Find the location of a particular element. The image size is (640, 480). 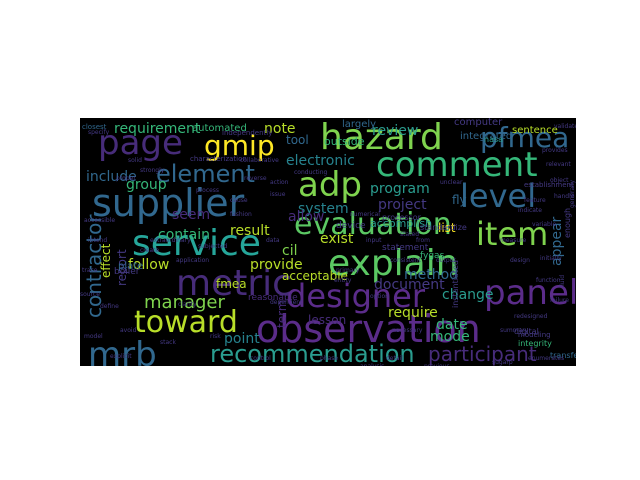

word-date: date is located at coordinates (452, 325).